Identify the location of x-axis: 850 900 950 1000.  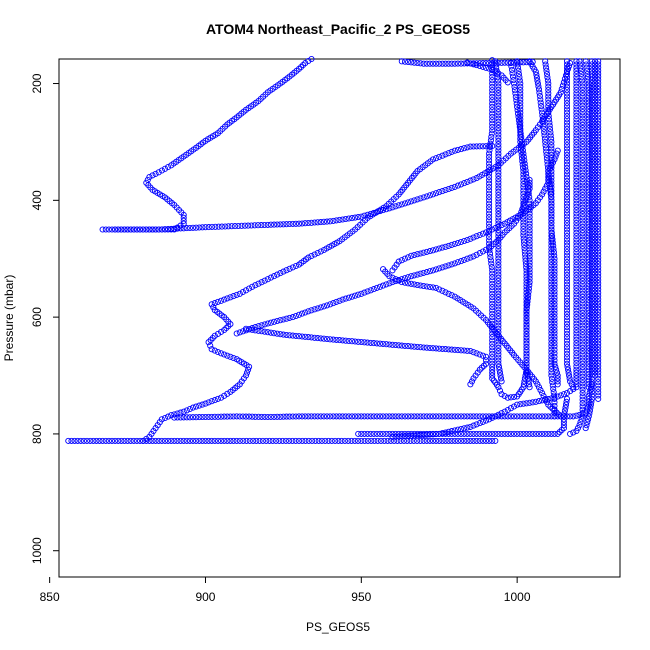
(285, 590).